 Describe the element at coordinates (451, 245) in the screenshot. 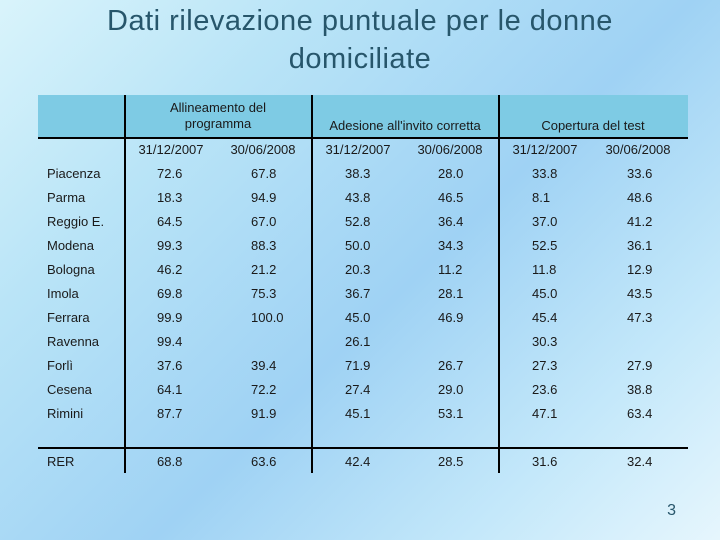

I see `table-cell: 34.3` at that location.